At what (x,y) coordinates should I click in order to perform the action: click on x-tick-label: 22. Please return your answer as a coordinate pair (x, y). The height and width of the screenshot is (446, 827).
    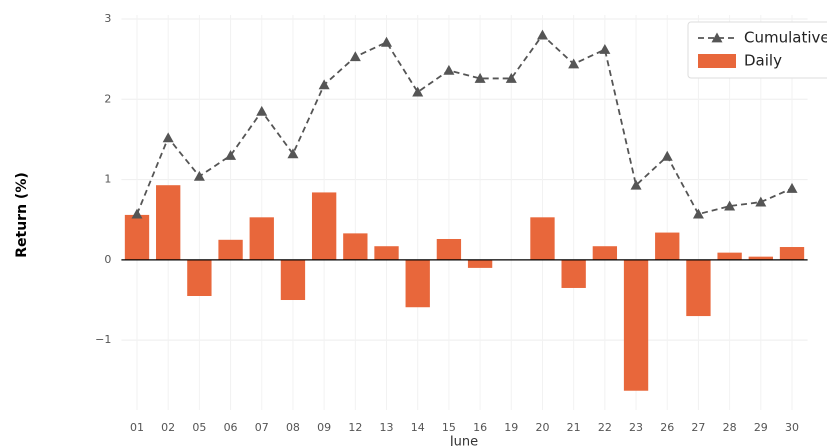
    Looking at the image, I should click on (605, 427).